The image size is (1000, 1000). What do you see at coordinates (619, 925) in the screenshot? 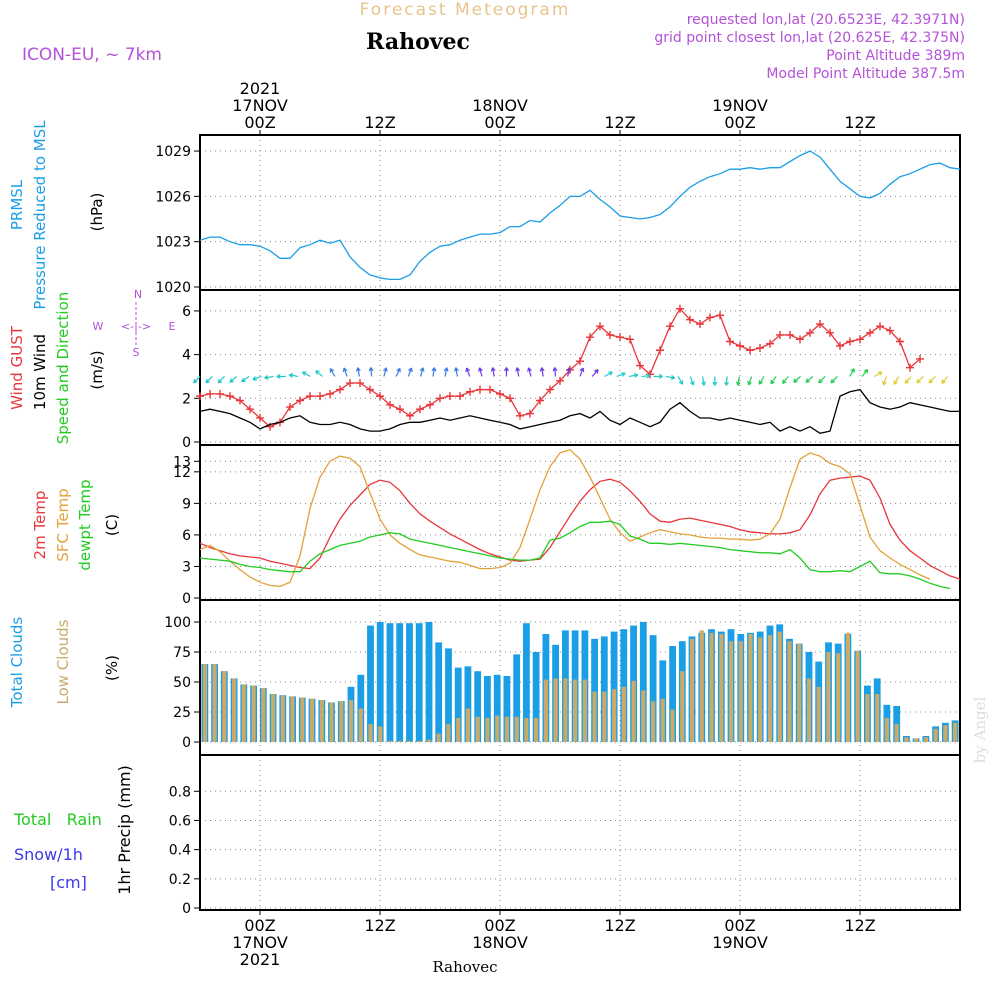
I see `bottom-time-label: 12Z` at bounding box center [619, 925].